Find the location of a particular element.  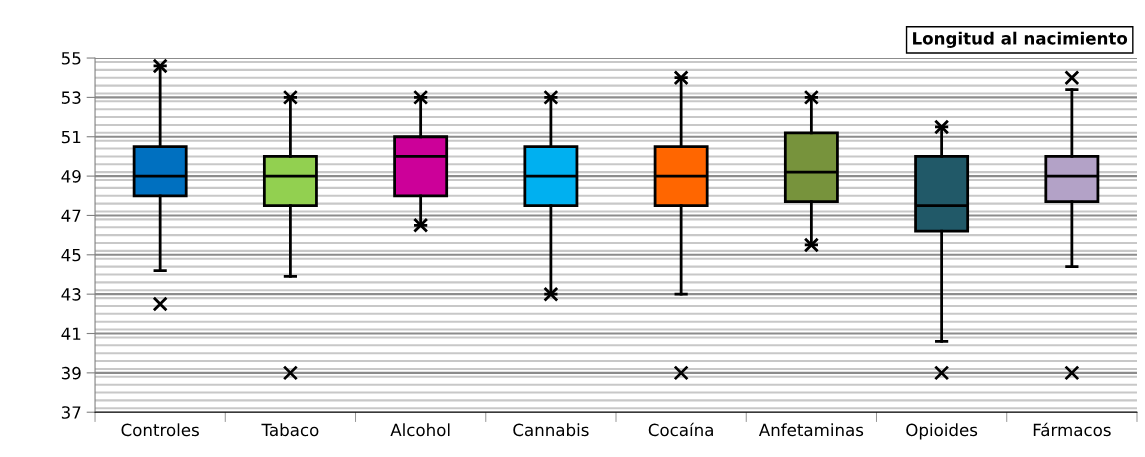

x-tick-label: Anfetaminas is located at coordinates (811, 430).